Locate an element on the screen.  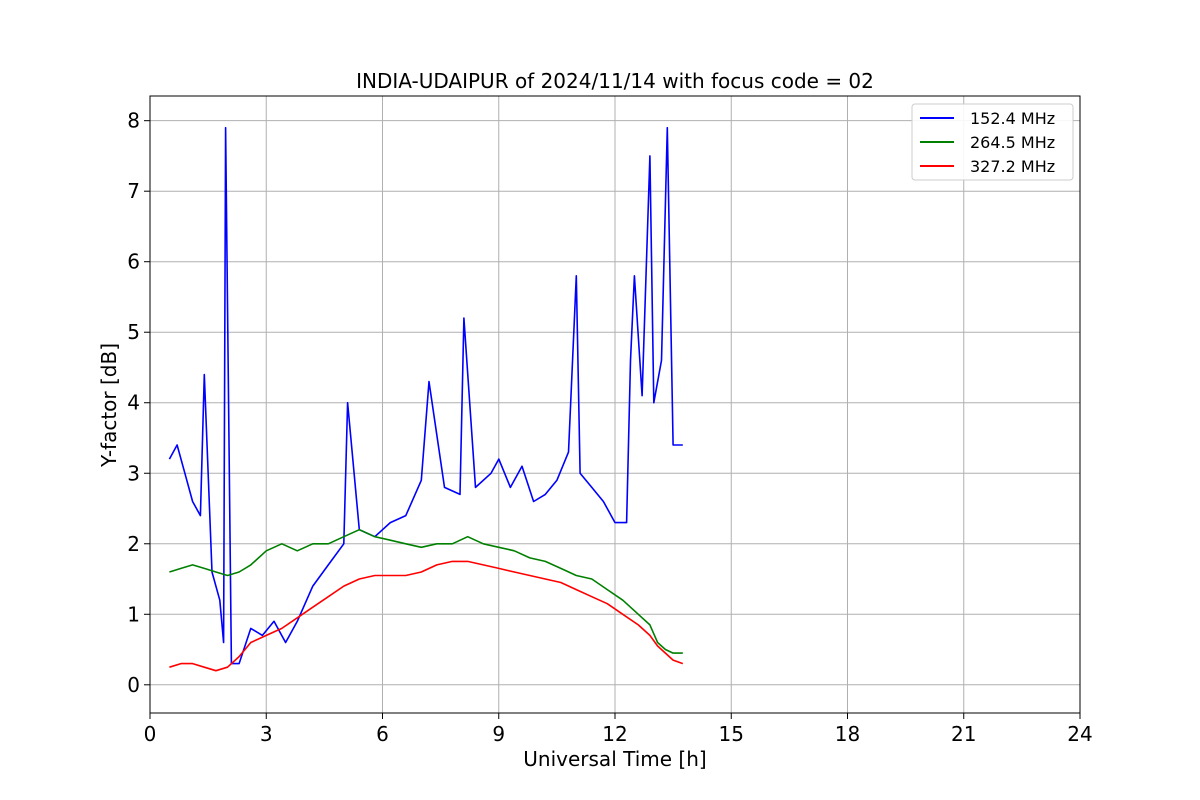
x-tick-label: 12 is located at coordinates (614, 734).